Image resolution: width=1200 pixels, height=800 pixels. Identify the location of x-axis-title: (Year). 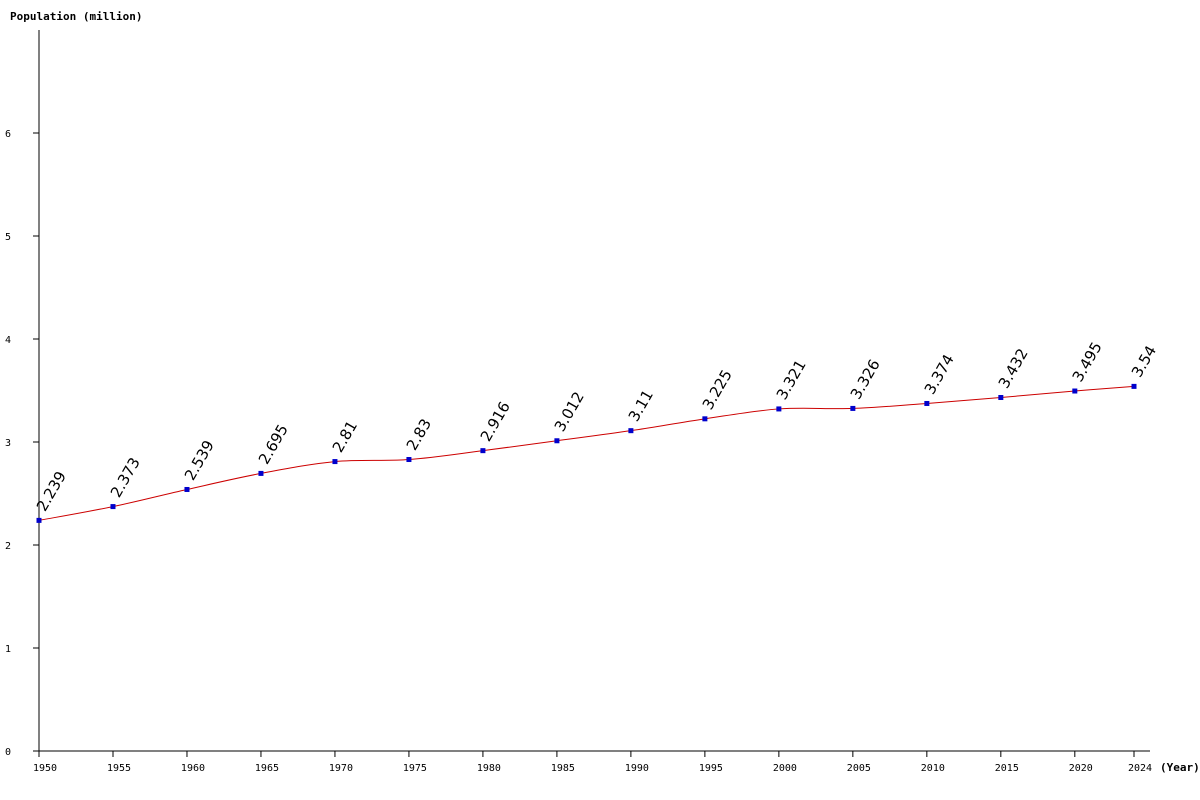
(1180, 767).